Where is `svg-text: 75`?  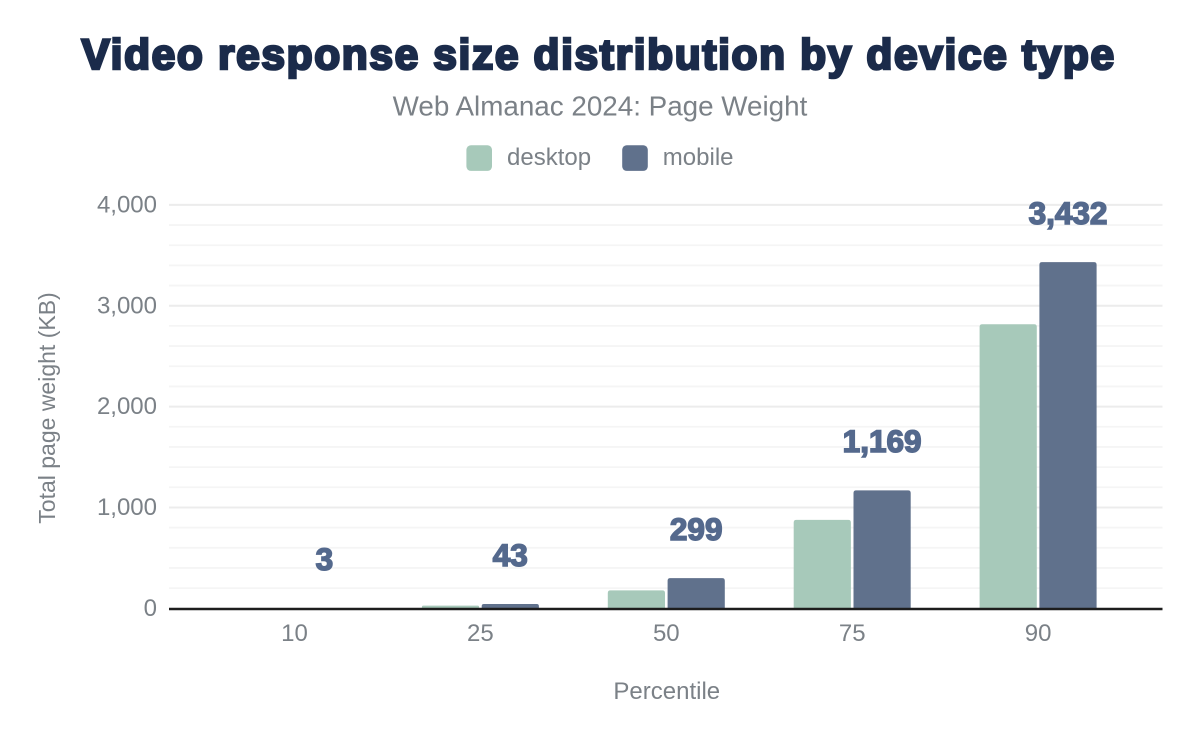 svg-text: 75 is located at coordinates (852, 633).